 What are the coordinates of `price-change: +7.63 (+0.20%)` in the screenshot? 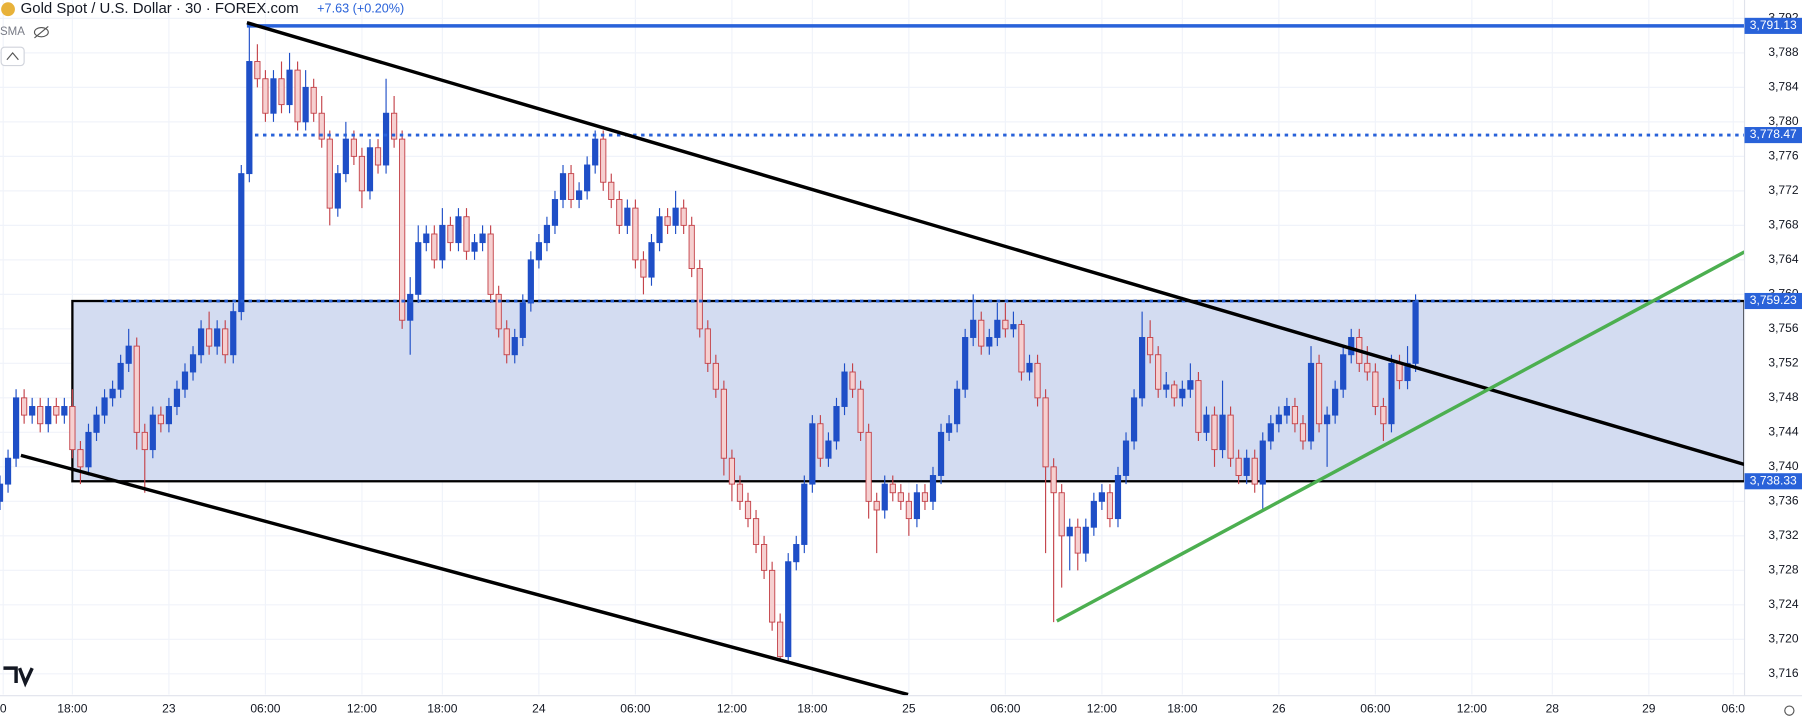 It's located at (360, 9).